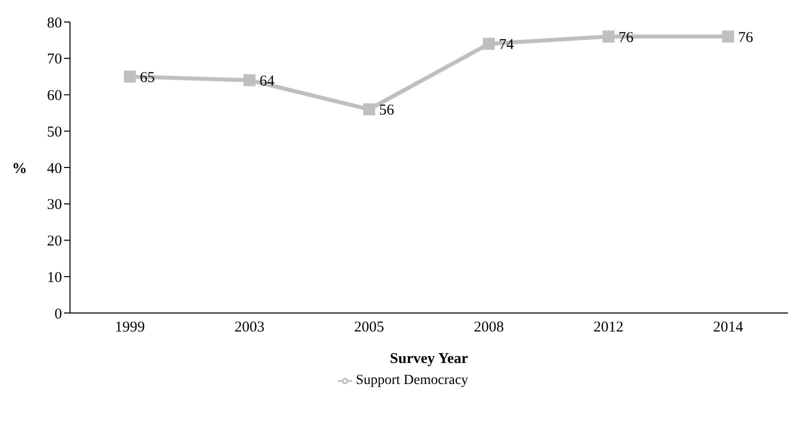  What do you see at coordinates (19, 168) in the screenshot?
I see `y-axis-title: %` at bounding box center [19, 168].